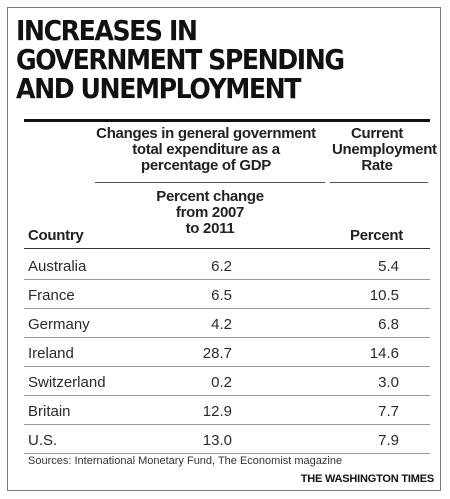 The width and height of the screenshot is (450, 499). What do you see at coordinates (376, 235) in the screenshot?
I see `unemployment-column-header: Percent` at bounding box center [376, 235].